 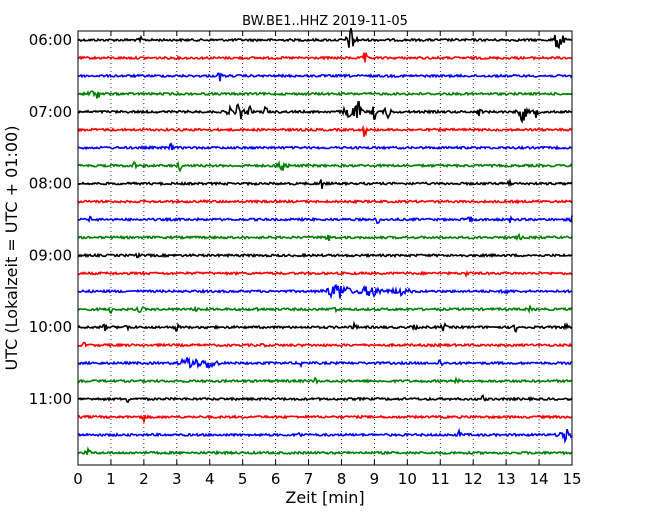 I want to click on y-tick-label: 06:00, so click(x=50, y=40).